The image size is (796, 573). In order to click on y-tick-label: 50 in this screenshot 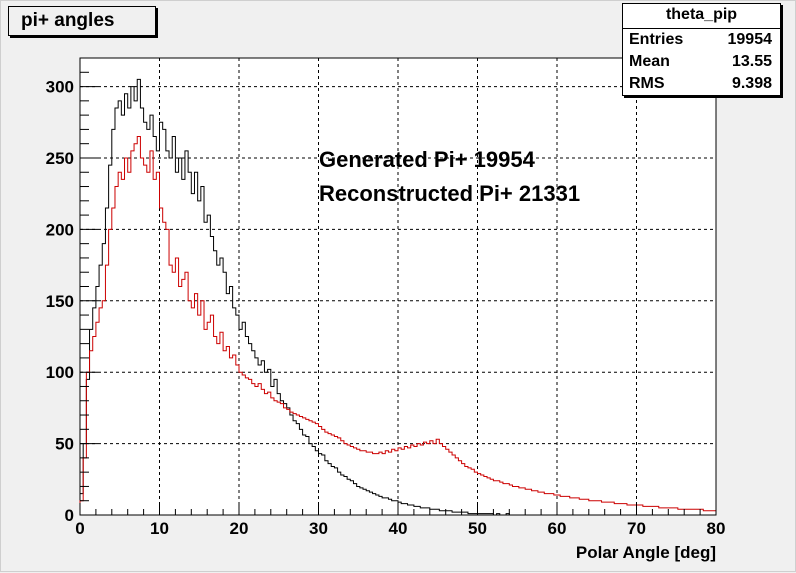, I will do `click(64, 444)`.